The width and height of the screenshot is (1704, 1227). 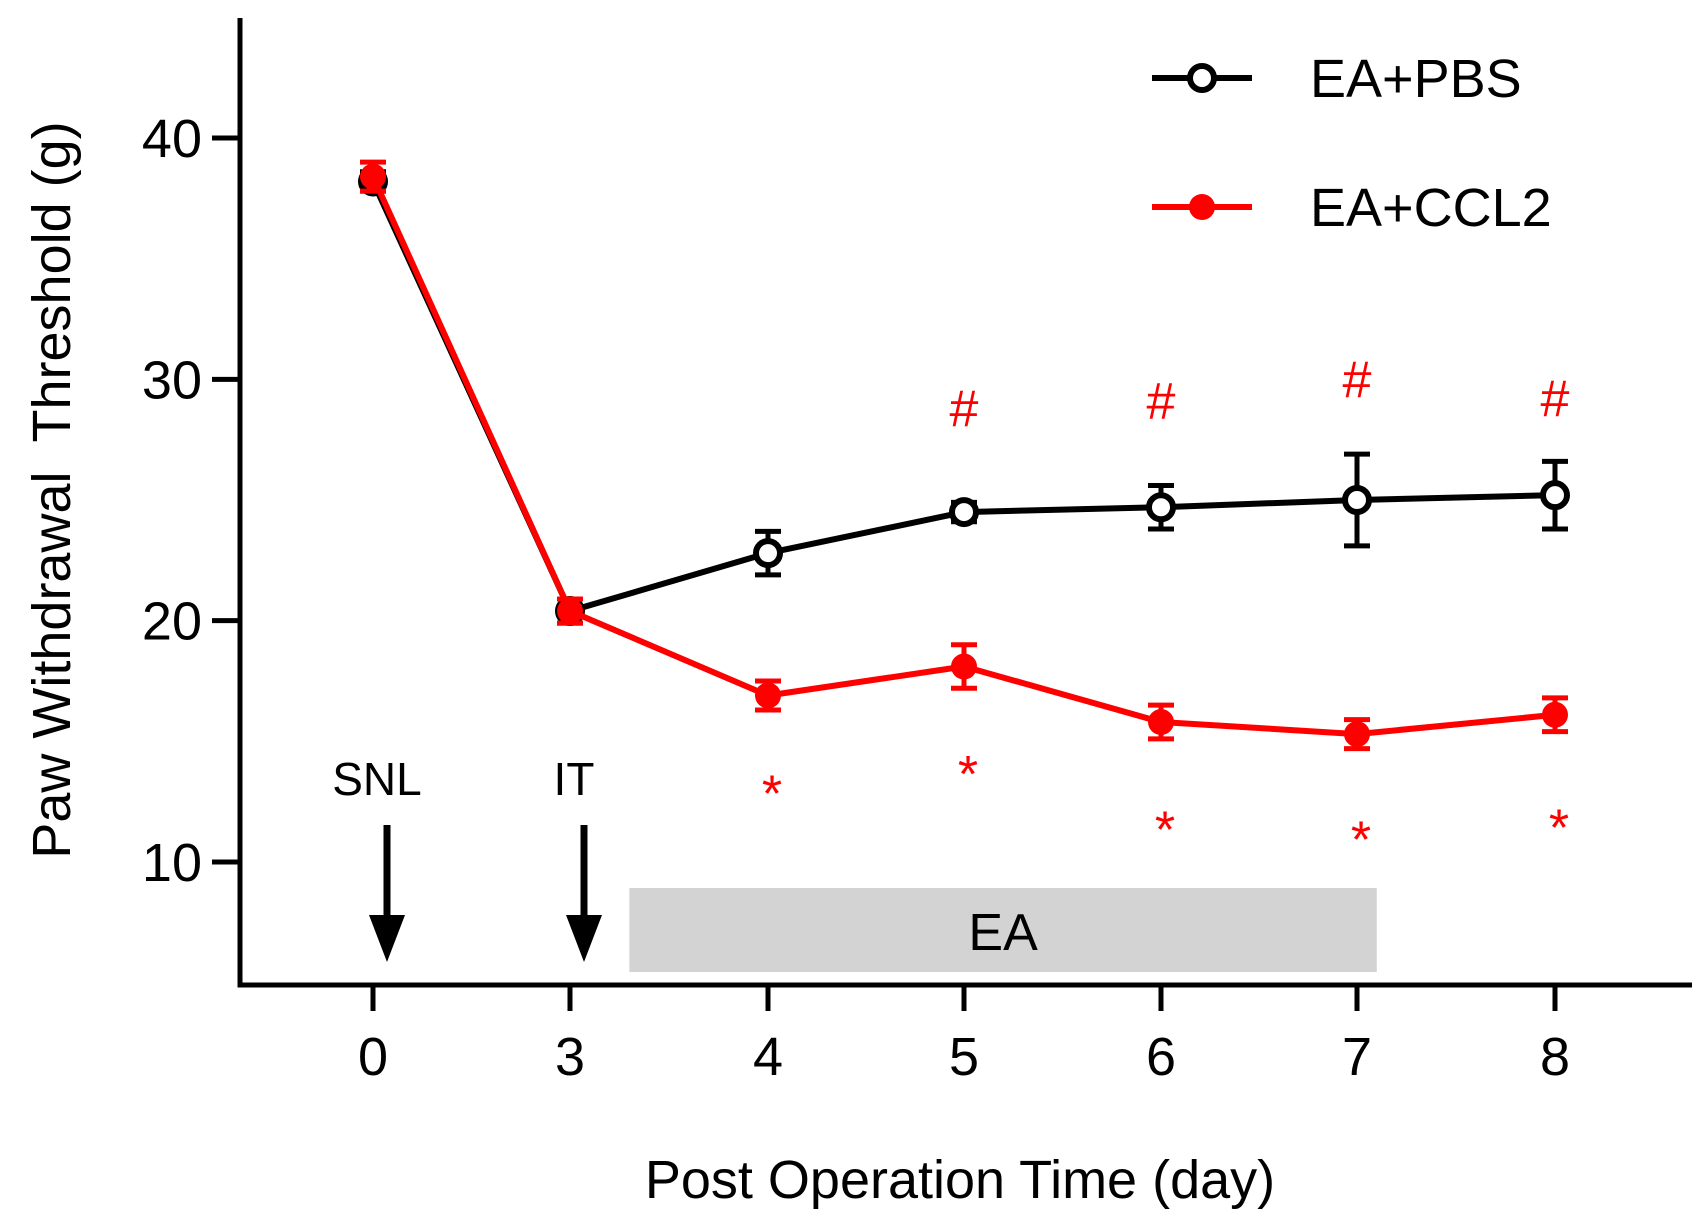 I want to click on x-axis-ticks: 0 3 4 5 6 7 8, so click(x=964, y=1036).